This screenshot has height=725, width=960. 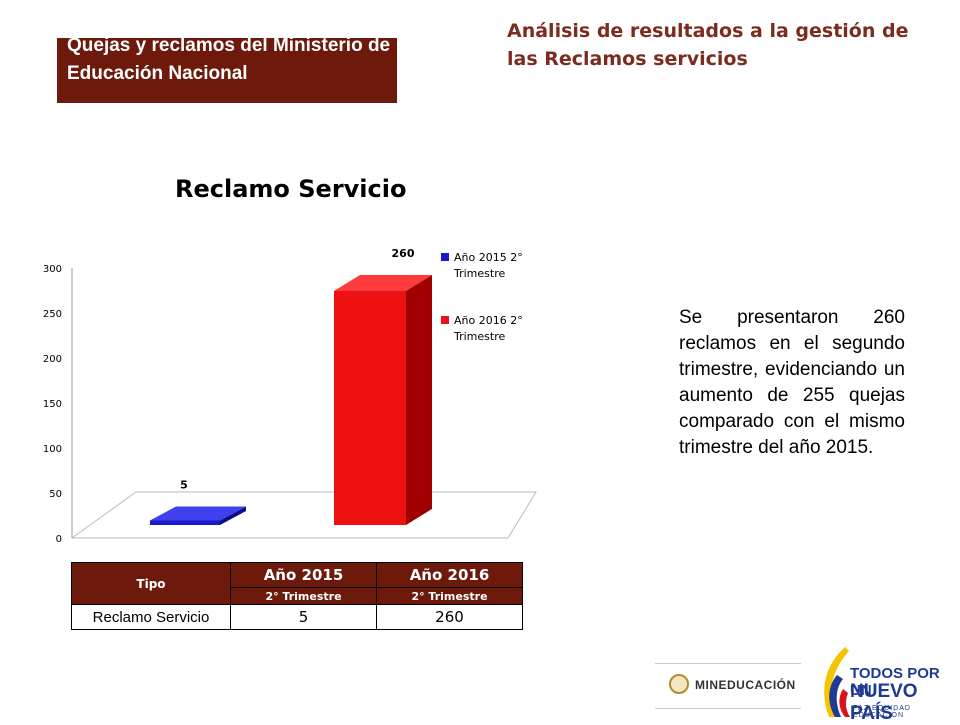 What do you see at coordinates (745, 685) in the screenshot?
I see `mineducacion-text: MINEDUCACIÓN` at bounding box center [745, 685].